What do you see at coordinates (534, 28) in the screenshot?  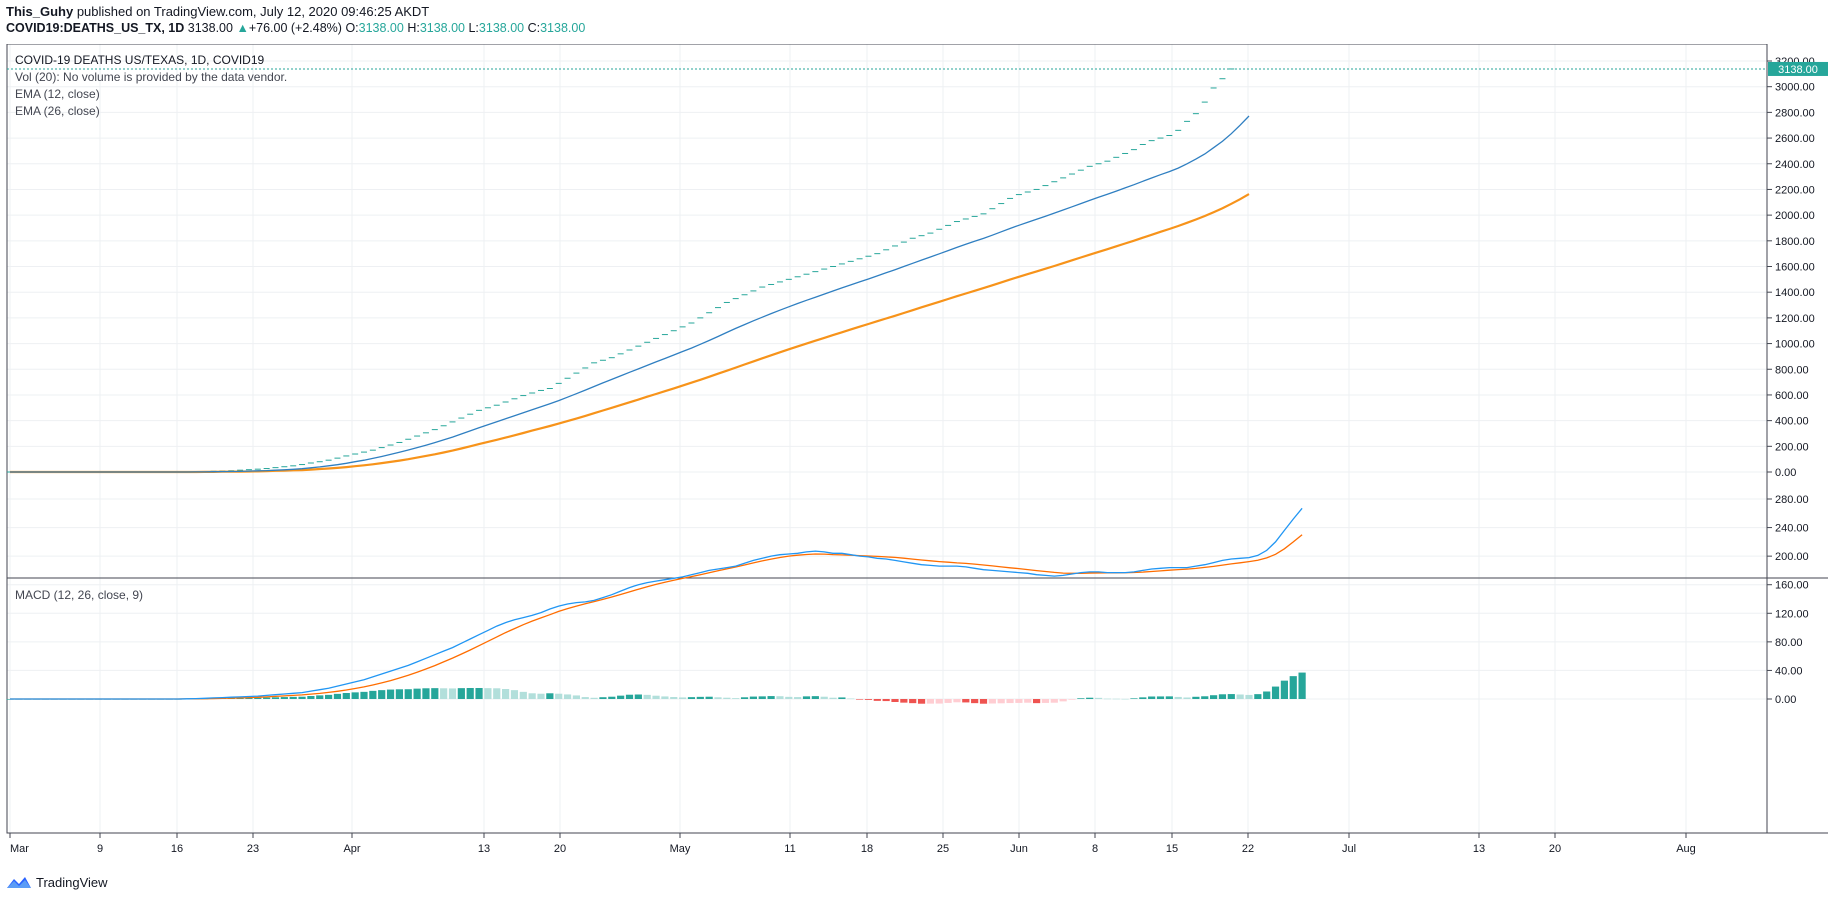 I see `close-label: C:` at bounding box center [534, 28].